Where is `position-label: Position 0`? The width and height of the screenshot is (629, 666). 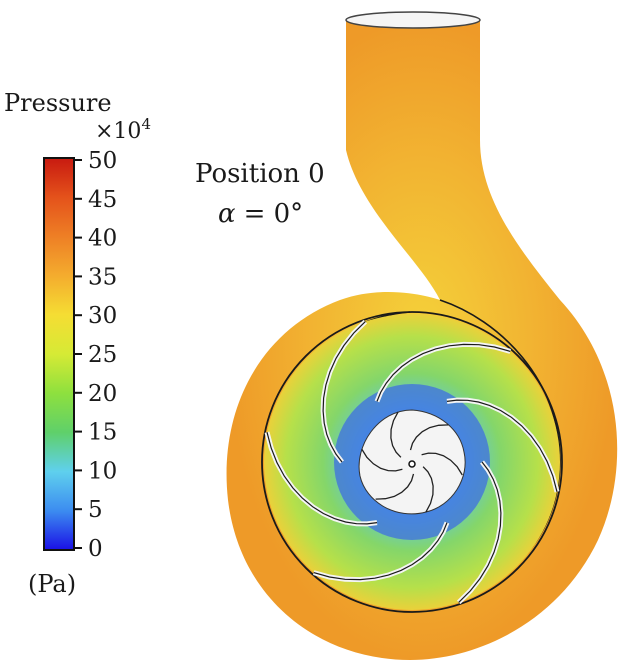
position-label: Position 0 is located at coordinates (260, 174).